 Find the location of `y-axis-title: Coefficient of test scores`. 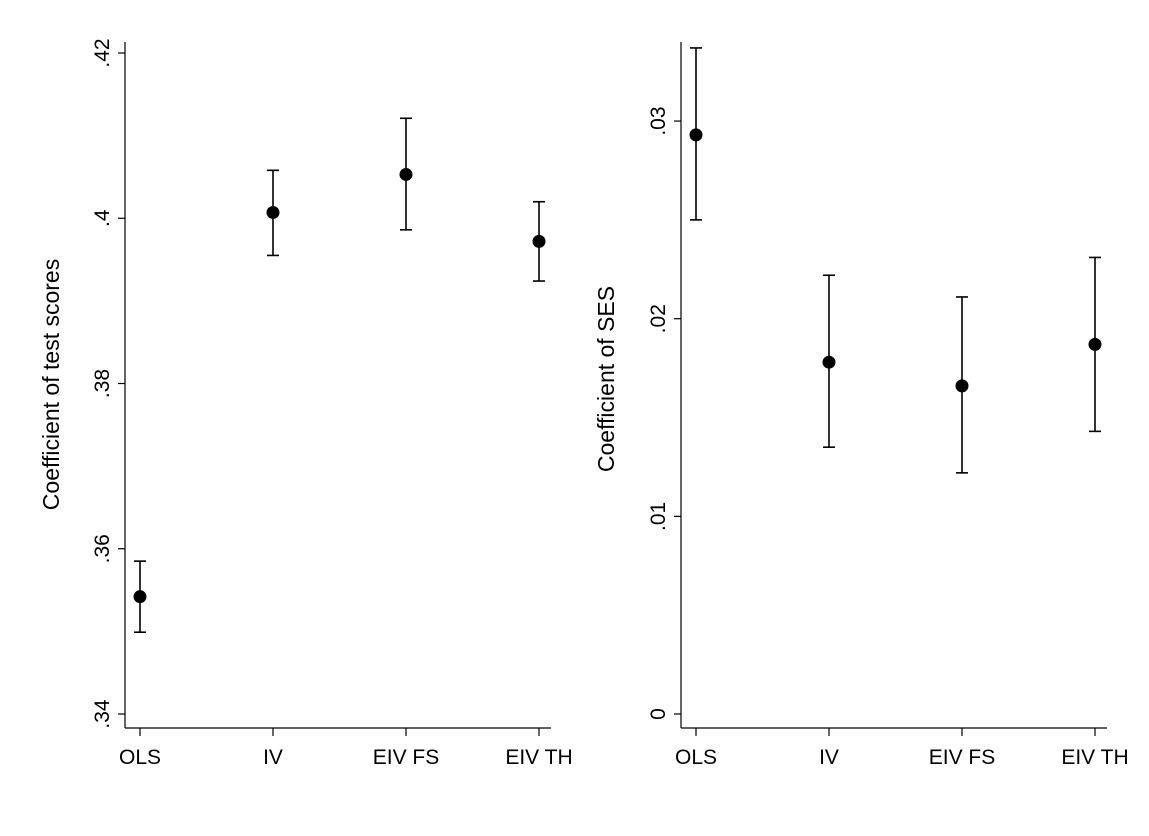

y-axis-title: Coefficient of test scores is located at coordinates (51, 384).